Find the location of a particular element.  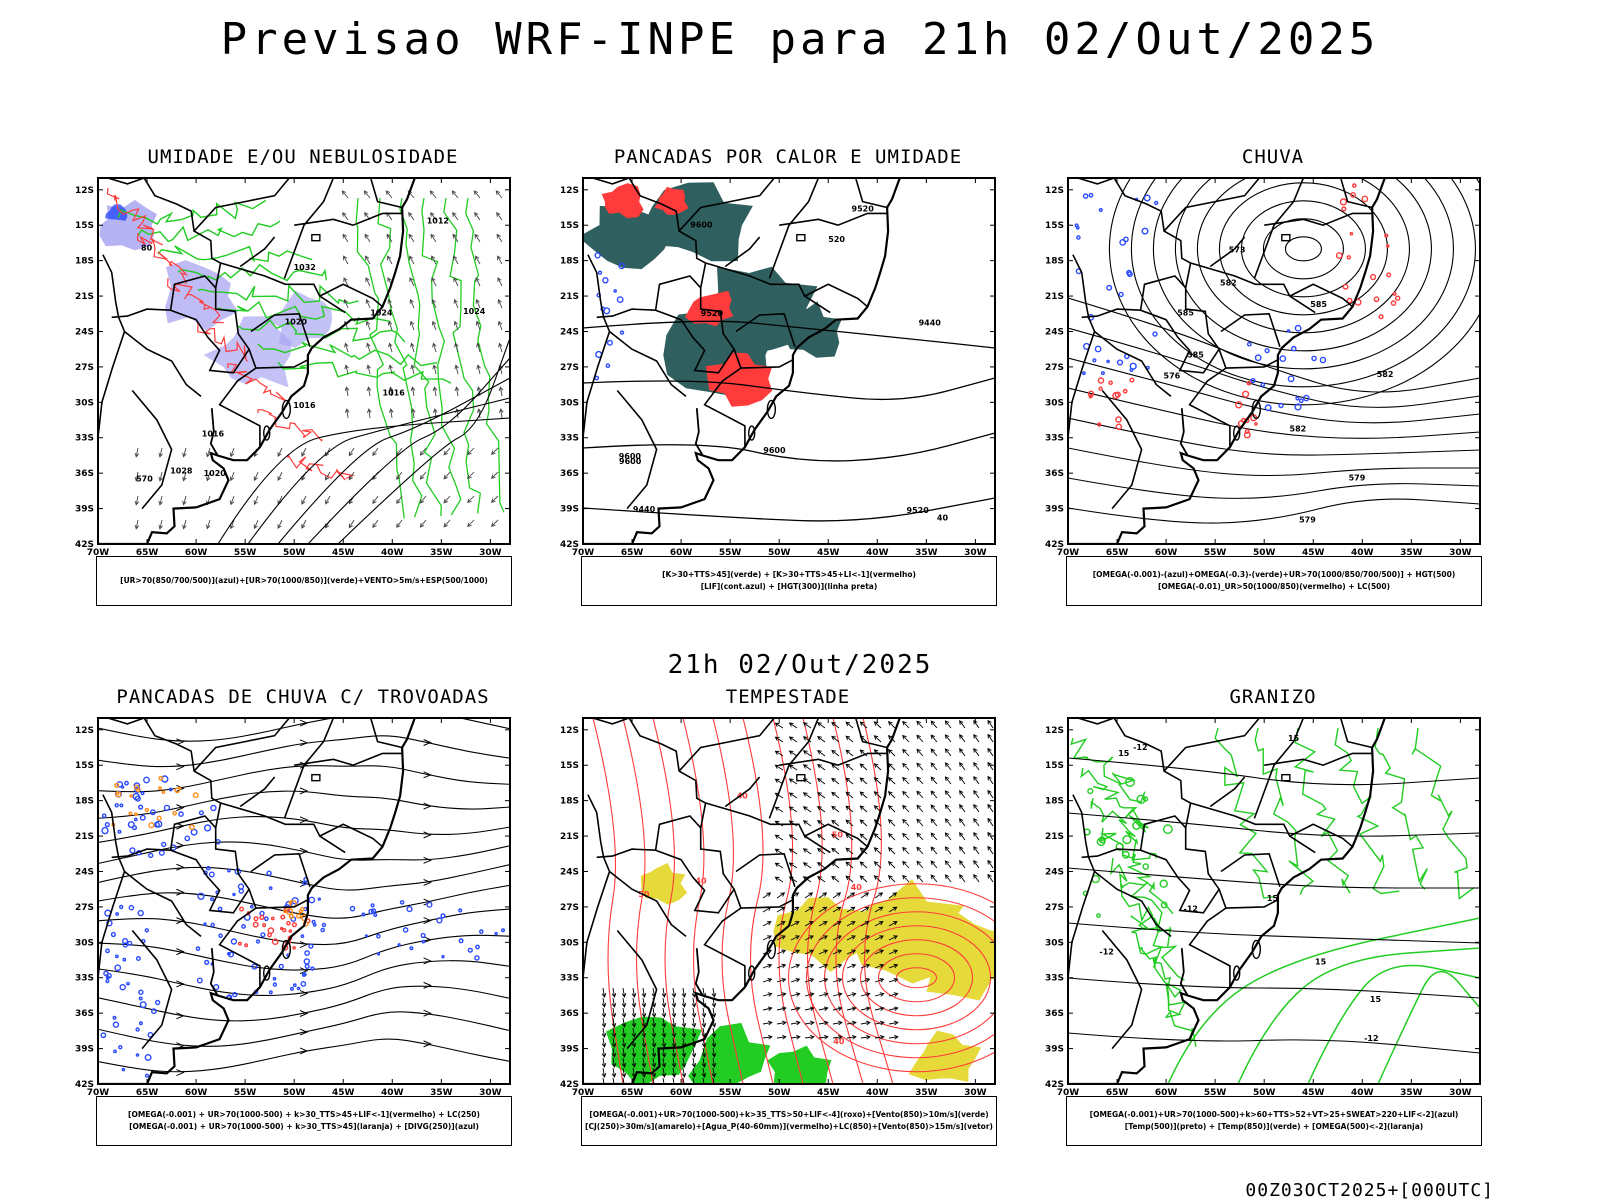

lat-tick-label: 42S is located at coordinates (84, 545).